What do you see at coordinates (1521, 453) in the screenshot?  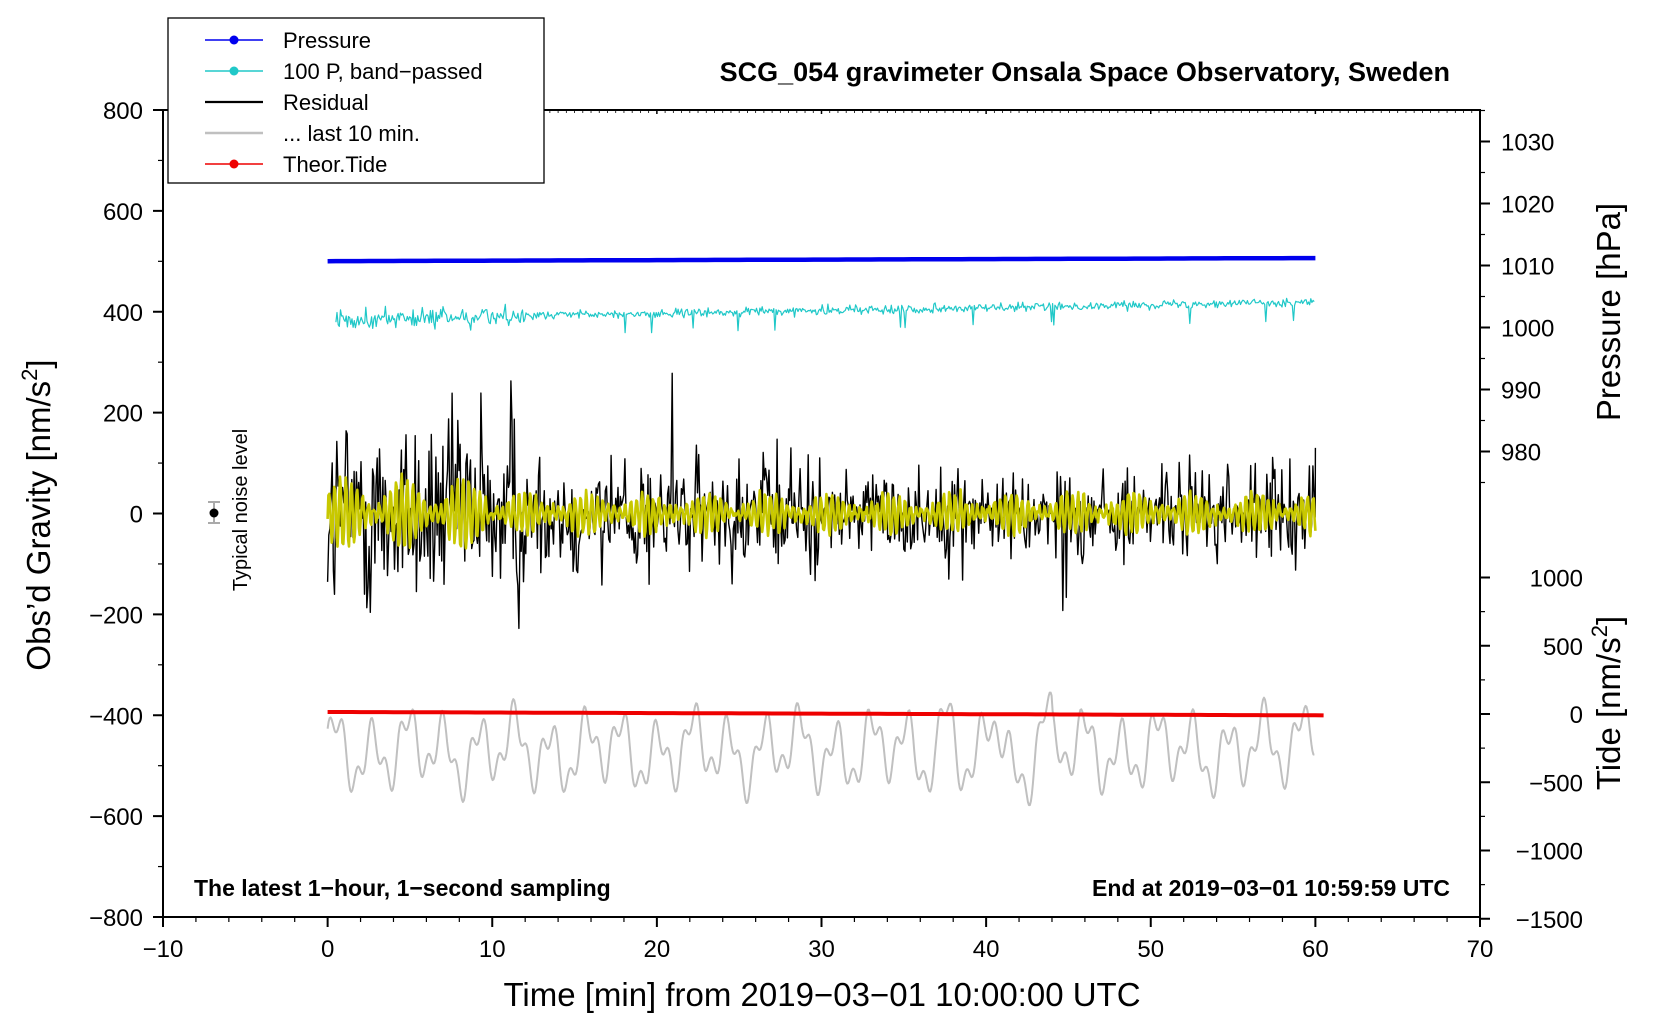 I see `pressure-tick-label: 980` at bounding box center [1521, 453].